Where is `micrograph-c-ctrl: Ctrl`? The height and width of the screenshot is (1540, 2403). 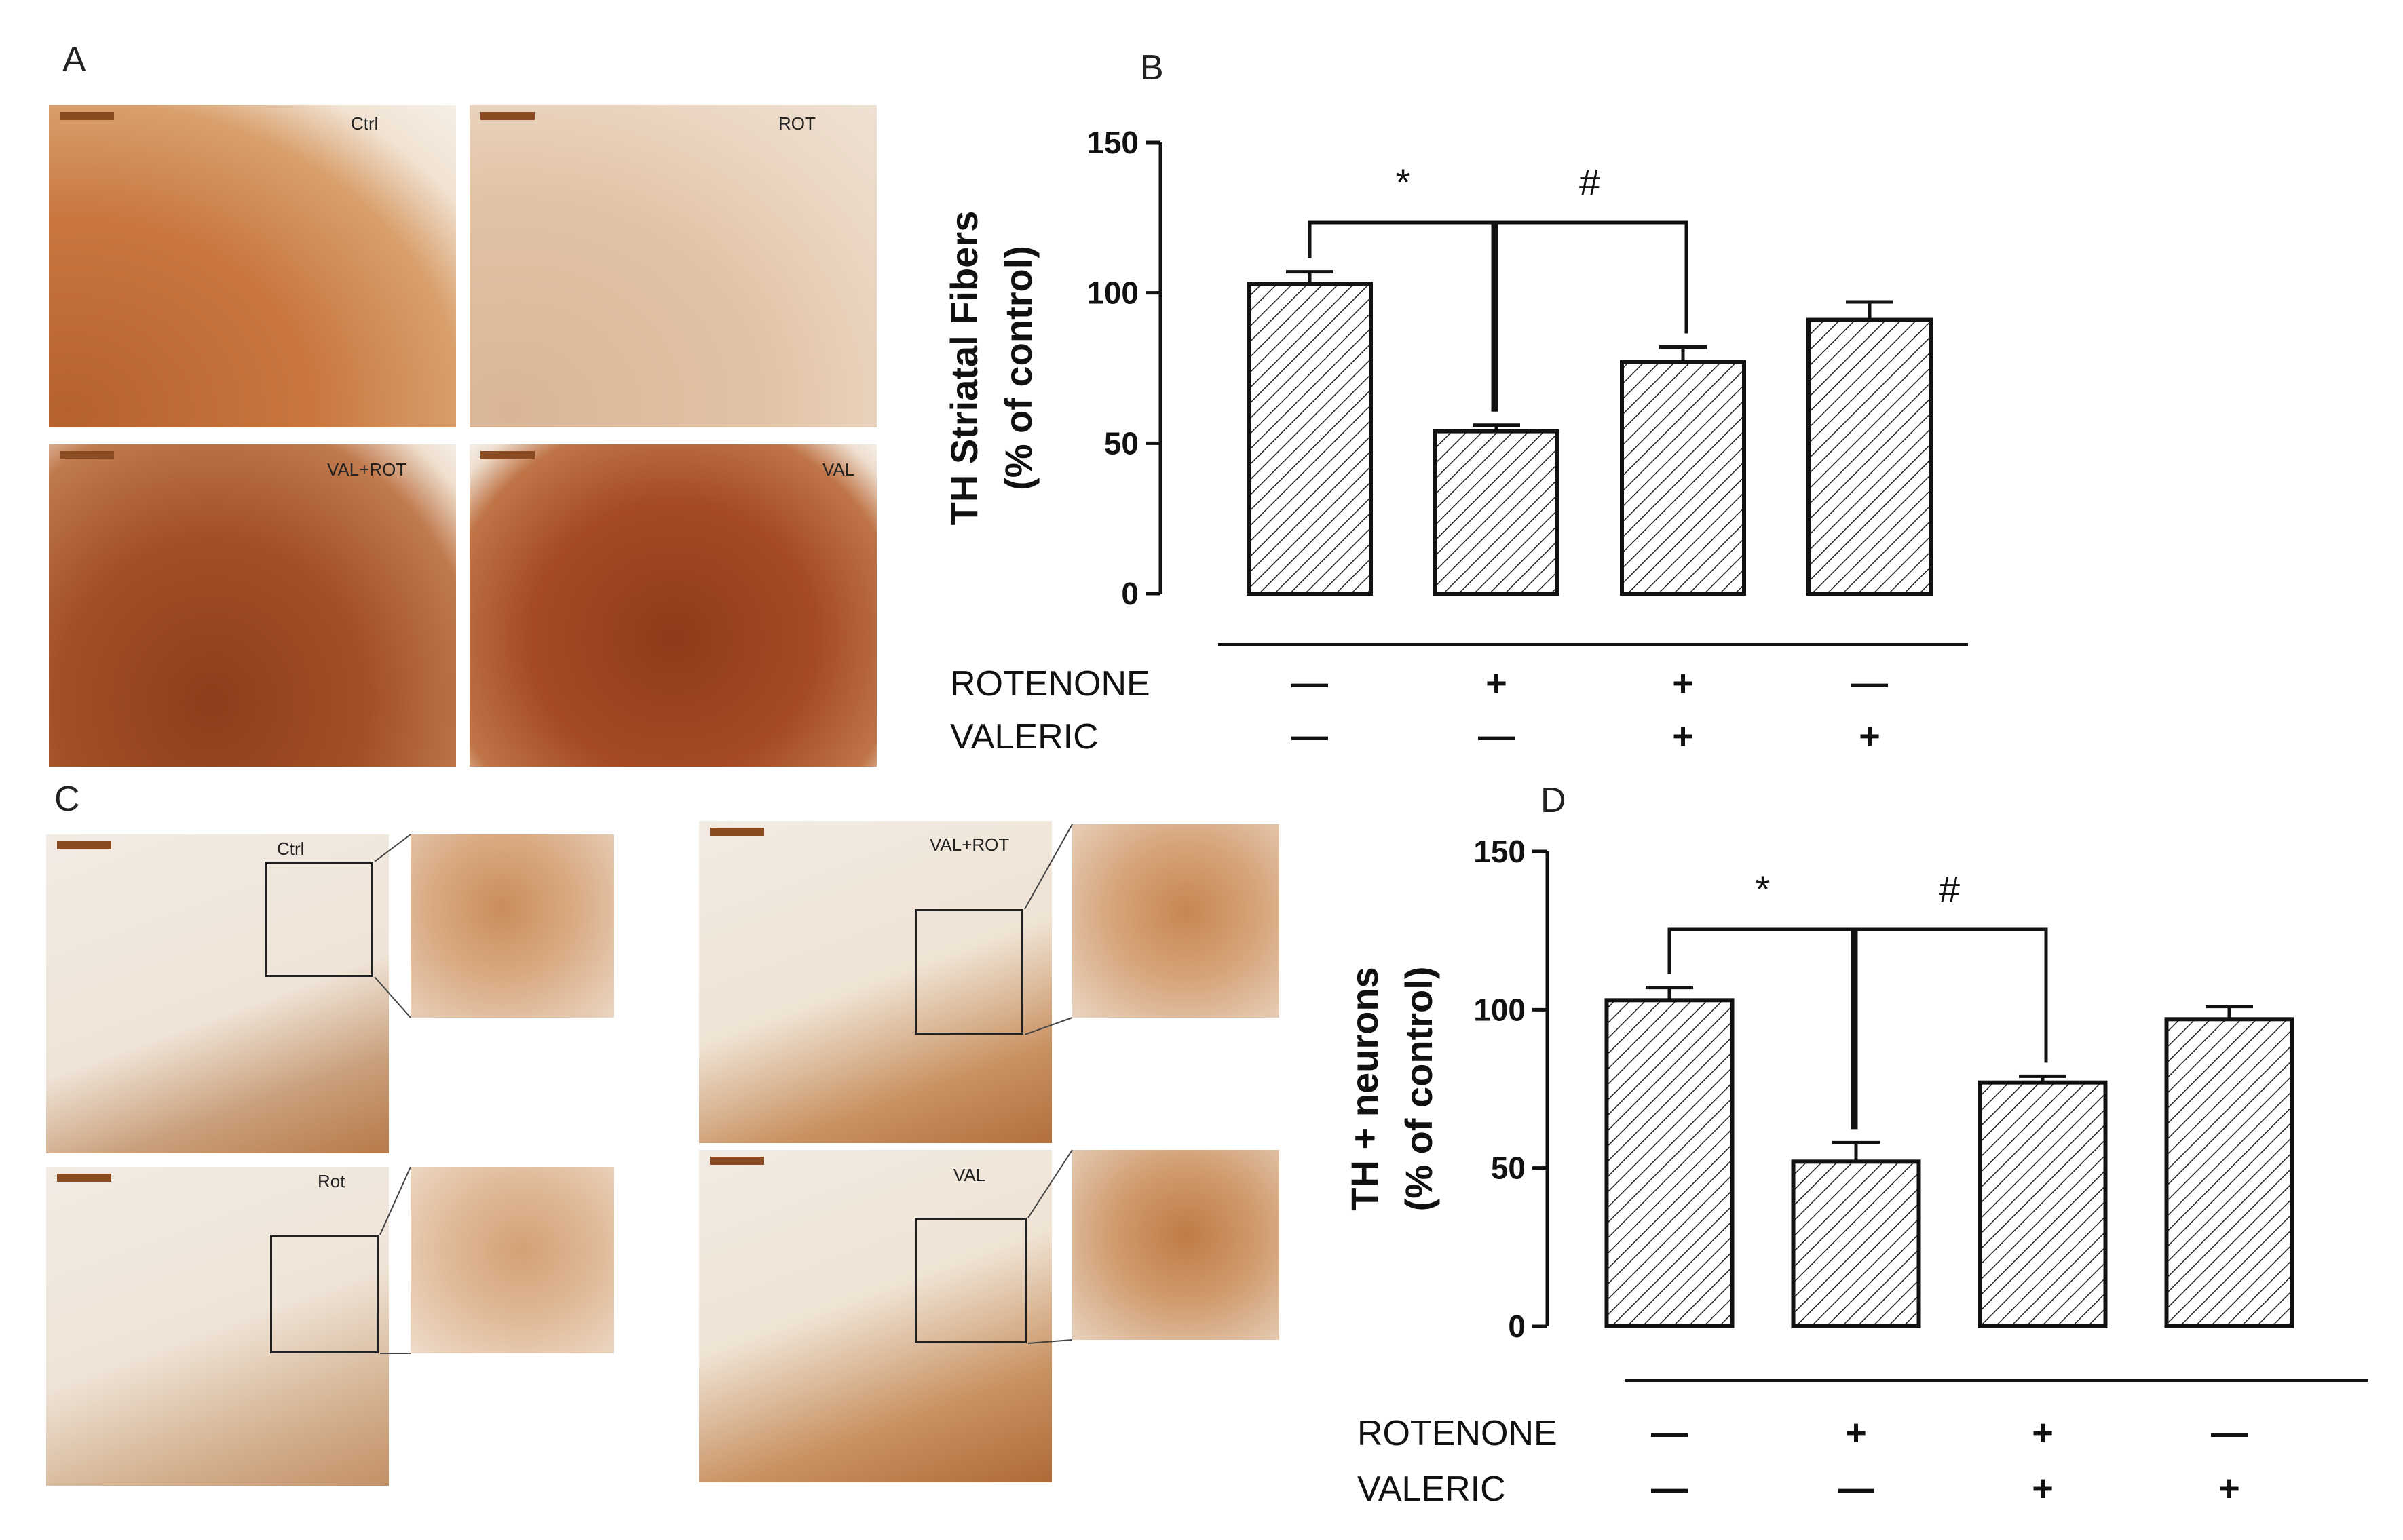
micrograph-c-ctrl: Ctrl is located at coordinates (217, 994).